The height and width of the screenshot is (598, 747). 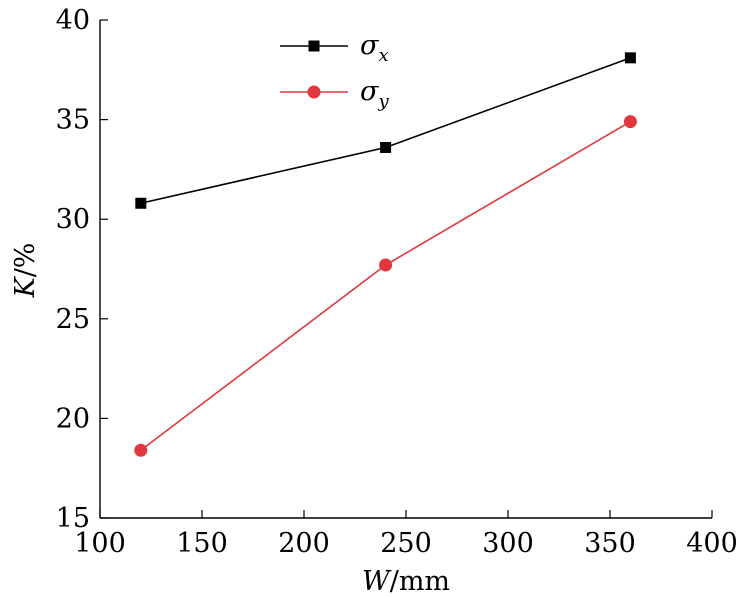 What do you see at coordinates (712, 543) in the screenshot?
I see `x-tick-label: 400` at bounding box center [712, 543].